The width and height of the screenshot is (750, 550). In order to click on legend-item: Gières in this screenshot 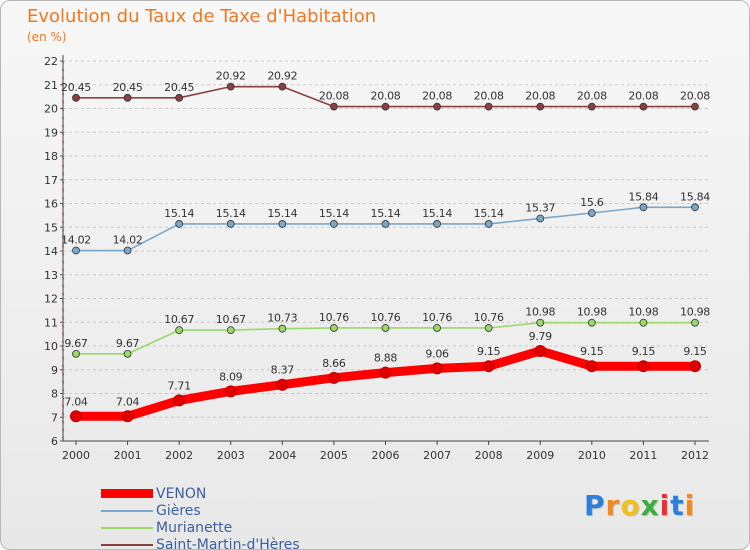, I will do `click(200, 510)`.